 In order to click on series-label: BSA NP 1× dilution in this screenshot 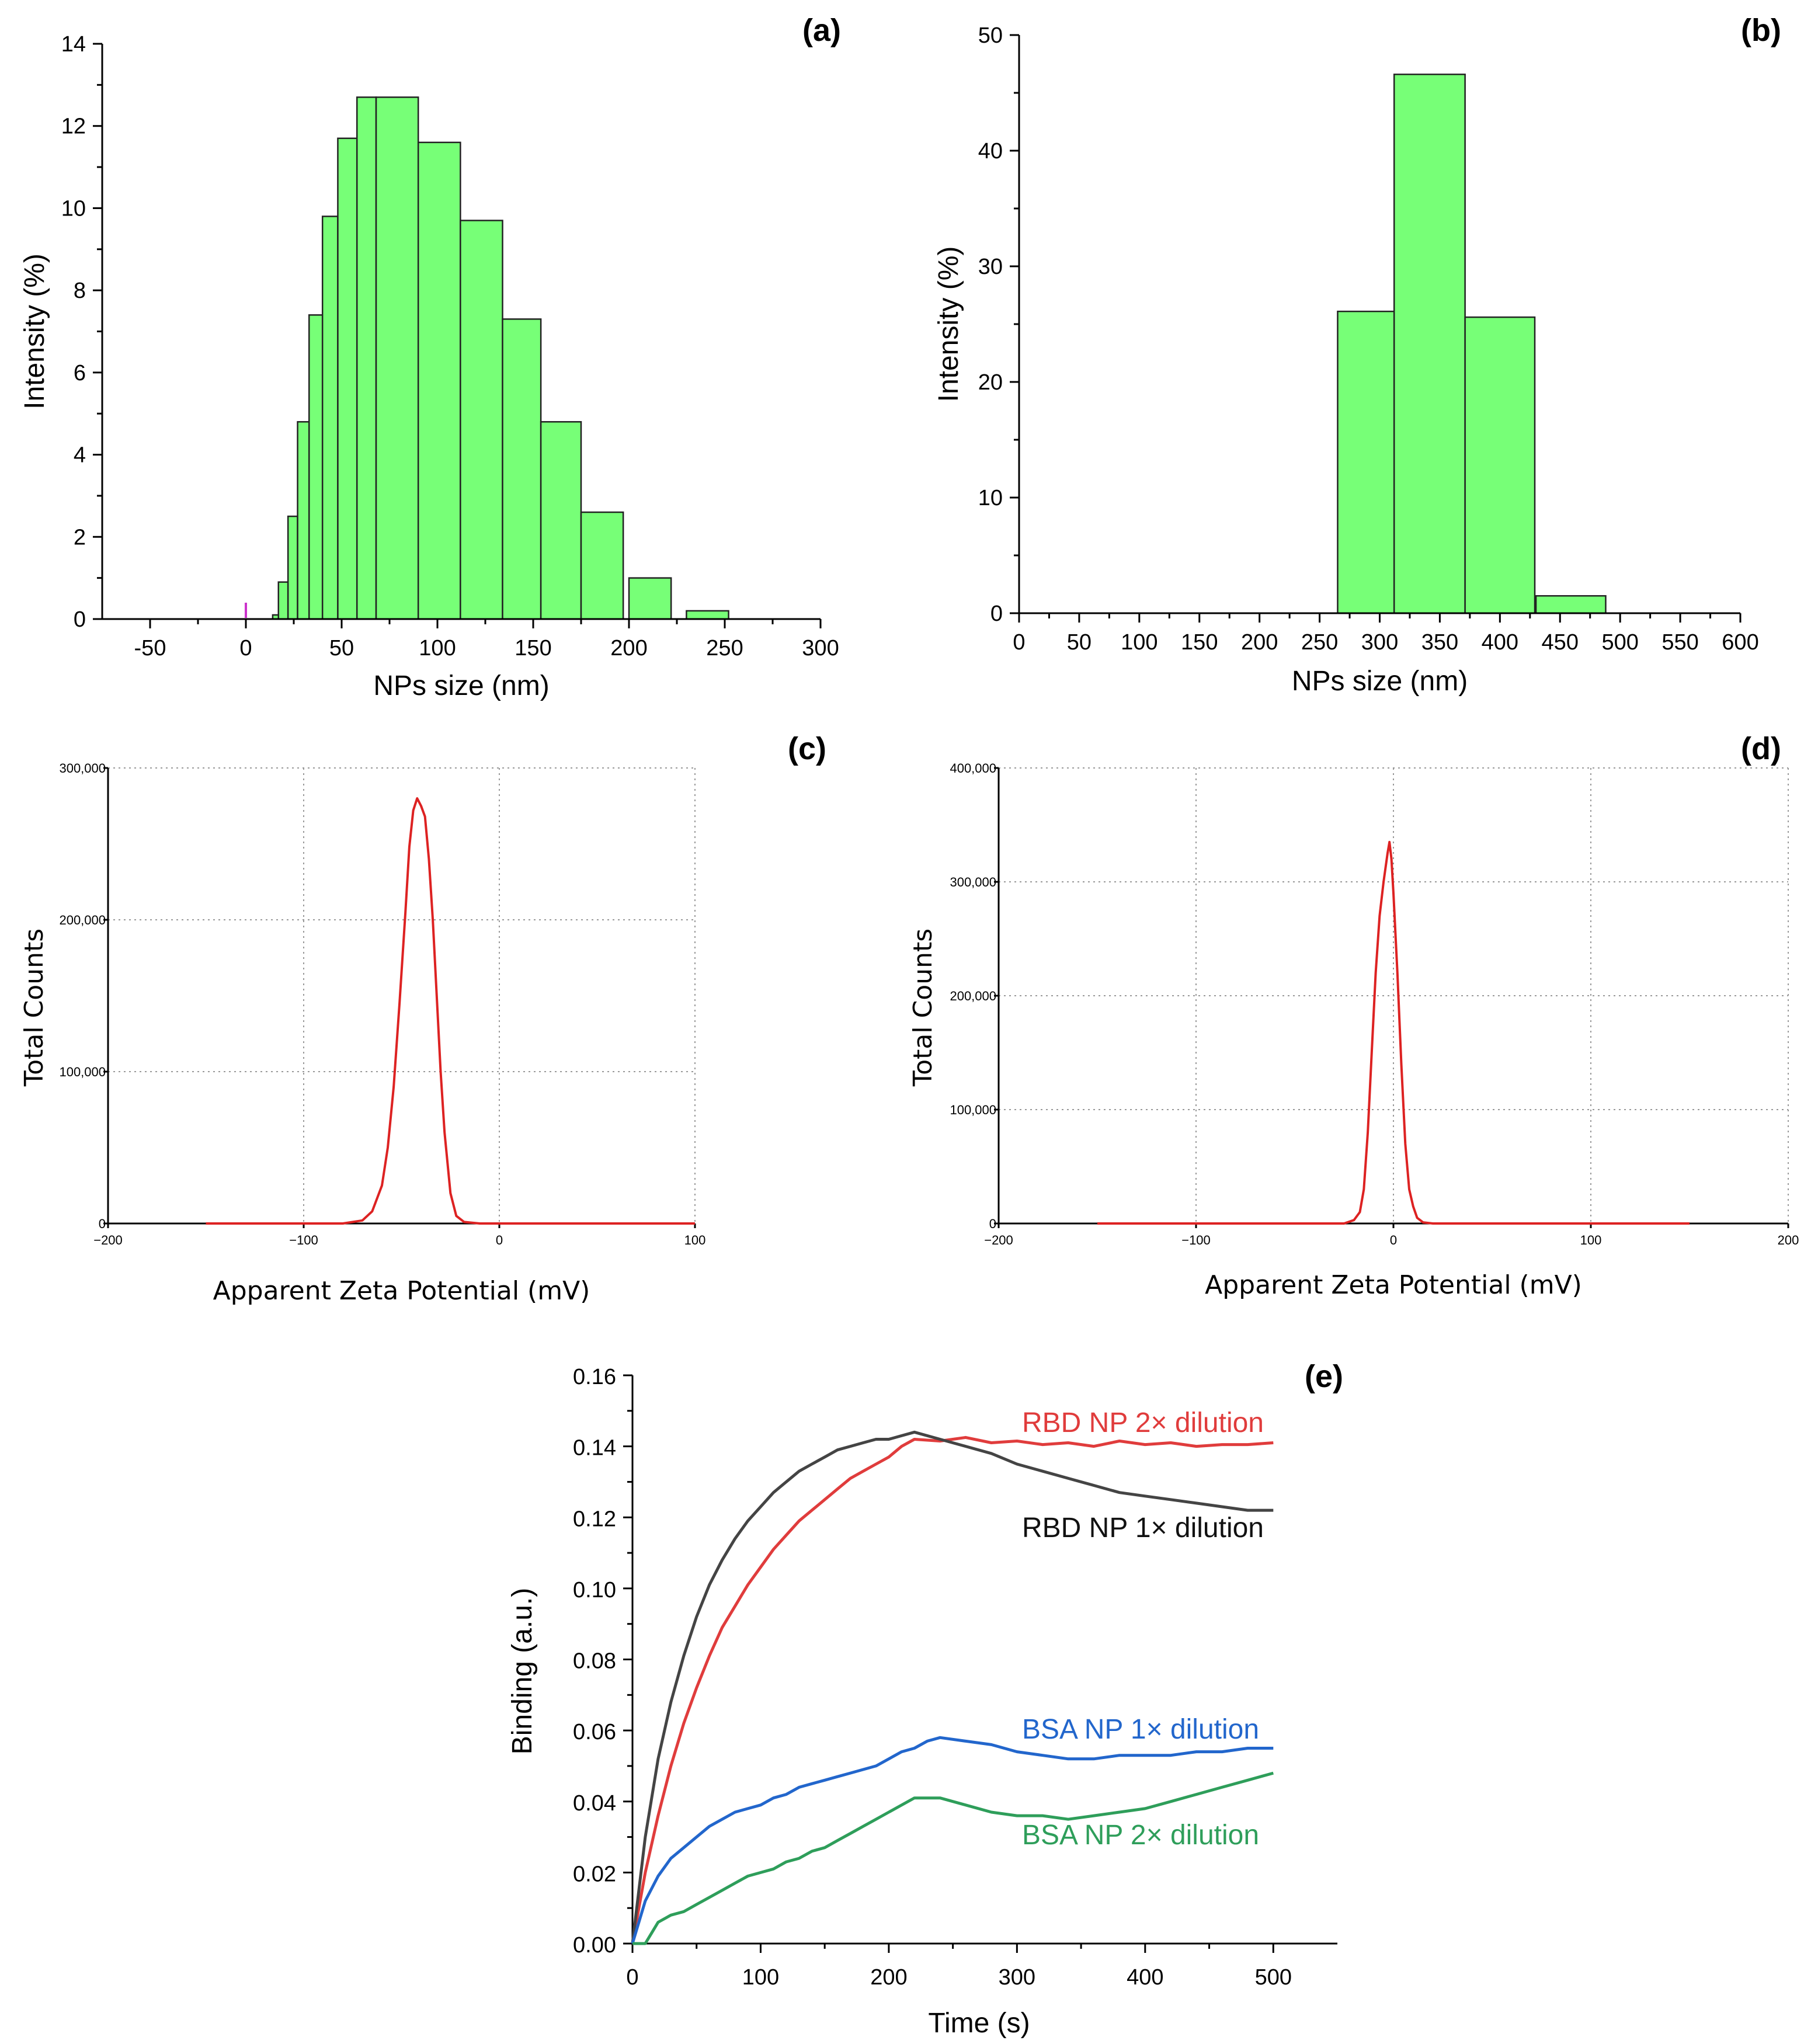, I will do `click(1140, 1729)`.